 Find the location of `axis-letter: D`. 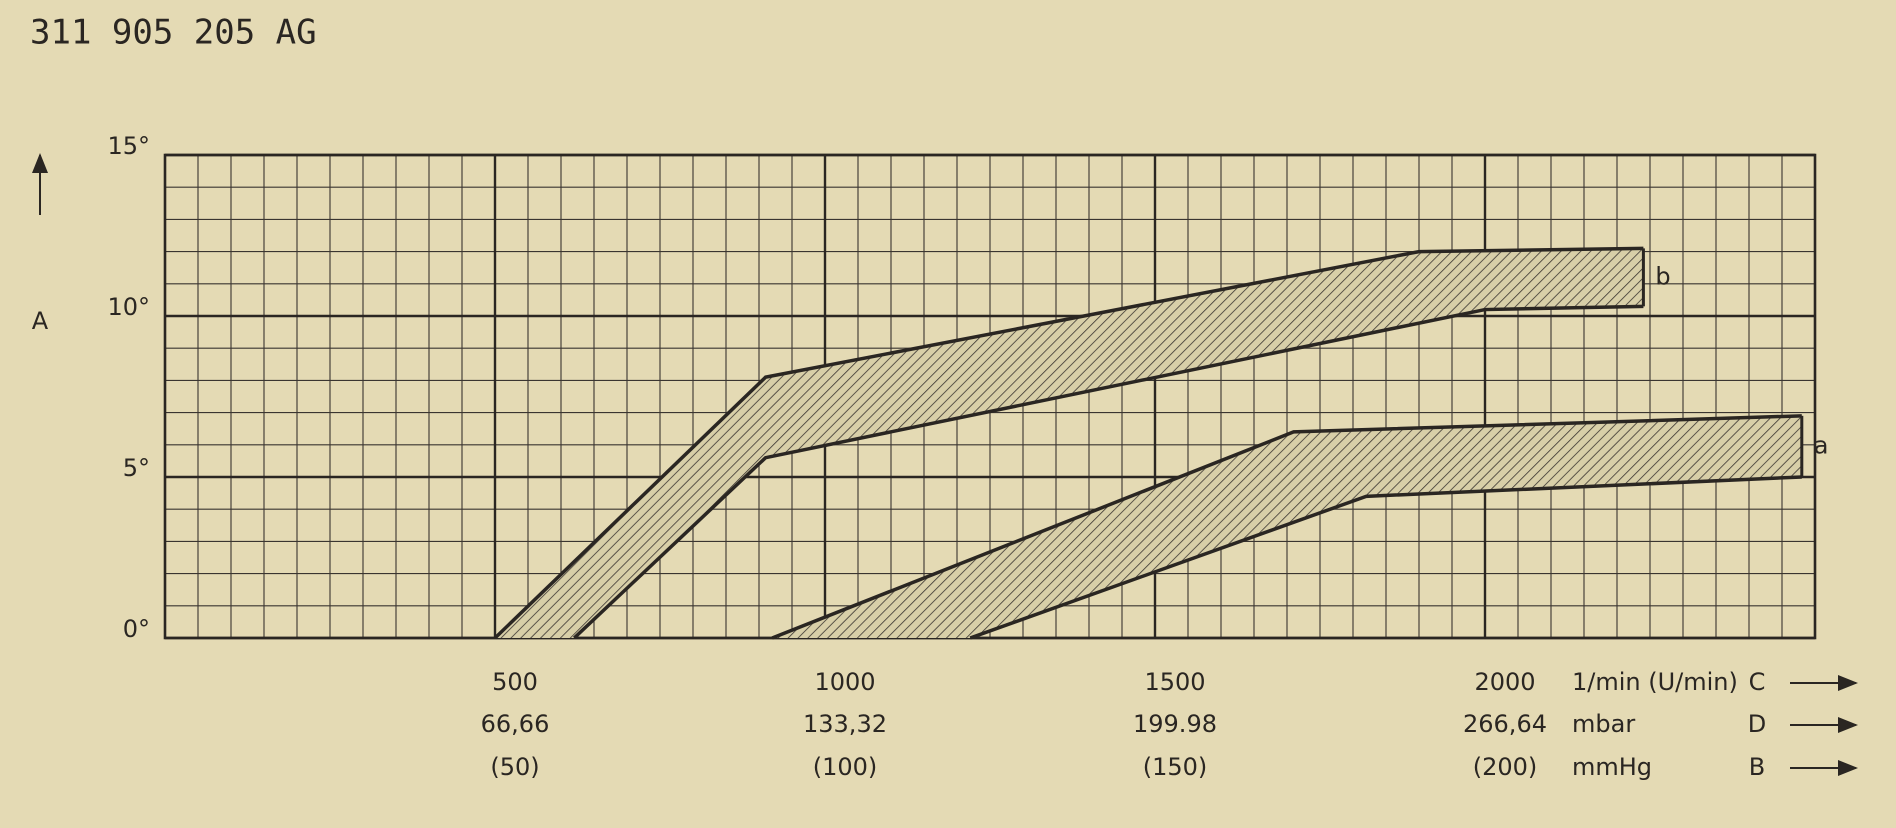

axis-letter: D is located at coordinates (1757, 724).